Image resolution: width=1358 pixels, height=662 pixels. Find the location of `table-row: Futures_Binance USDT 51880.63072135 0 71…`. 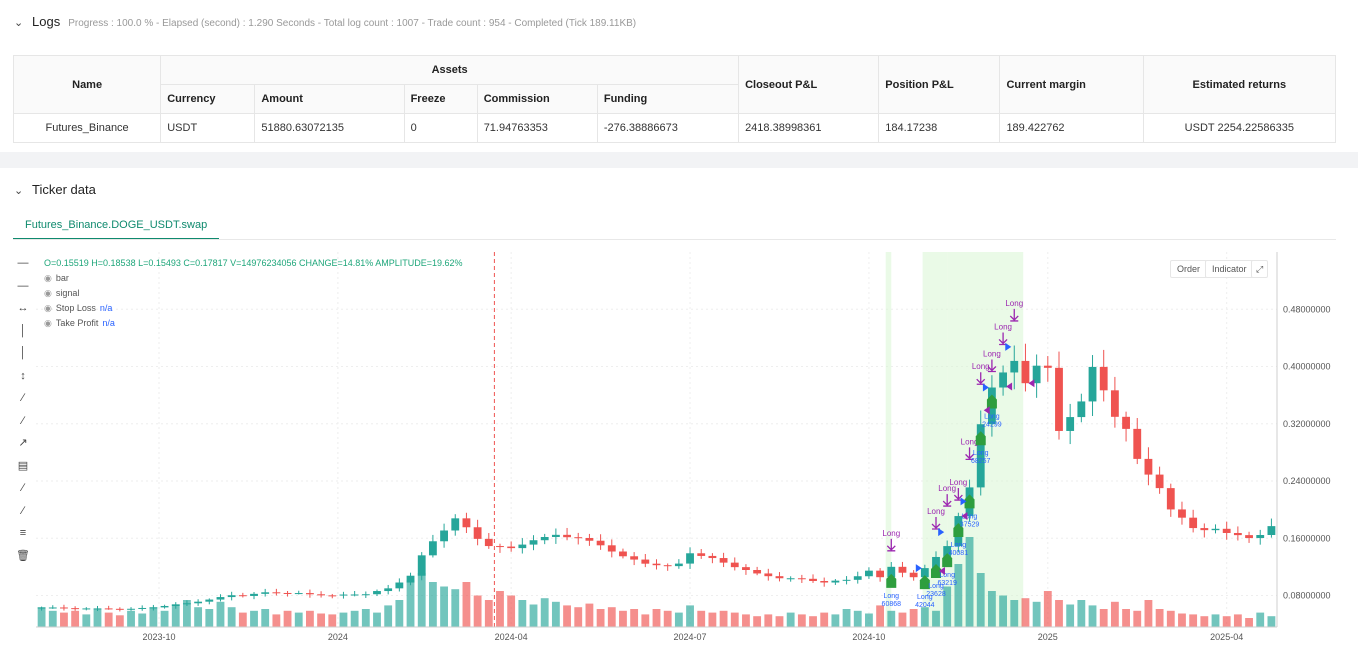

table-row: Futures_Binance USDT 51880.63072135 0 71… is located at coordinates (674, 128).